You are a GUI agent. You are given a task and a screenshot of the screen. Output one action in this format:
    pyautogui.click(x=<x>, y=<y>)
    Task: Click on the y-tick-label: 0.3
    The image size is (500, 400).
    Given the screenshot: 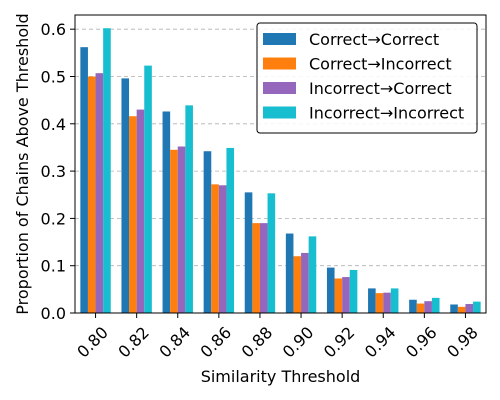 What is the action you would take?
    pyautogui.click(x=53, y=171)
    